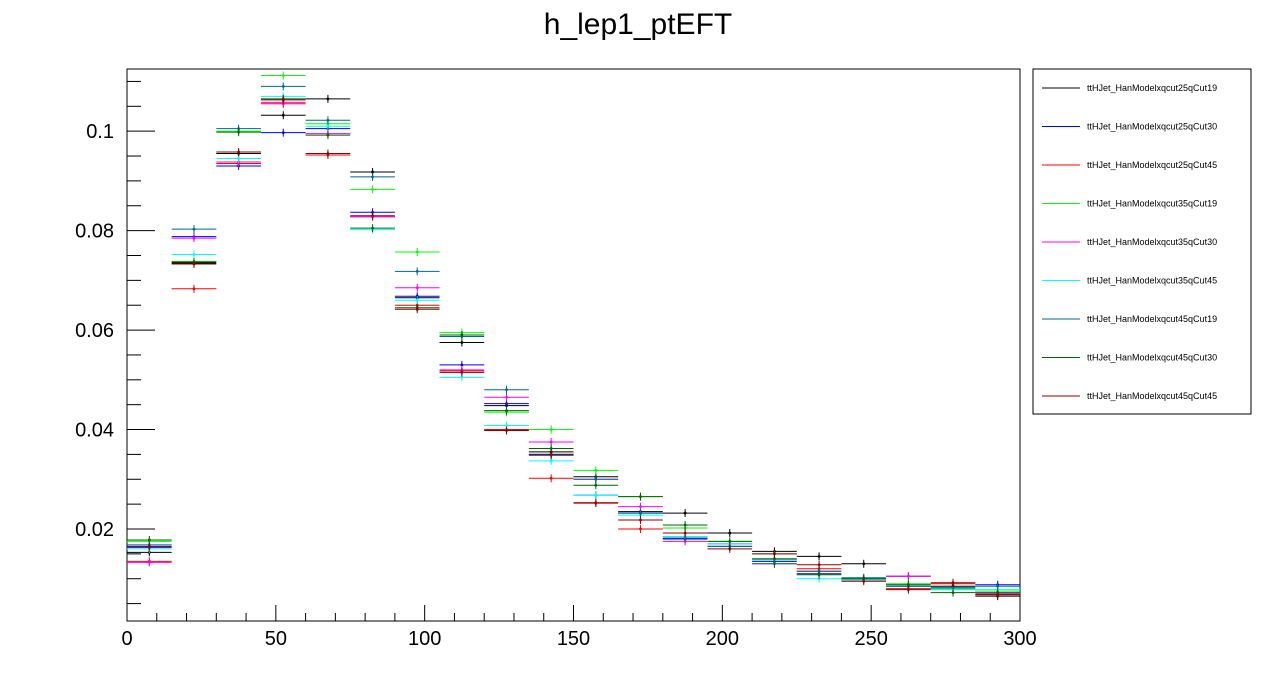 Image resolution: width=1276 pixels, height=692 pixels. I want to click on legend-label: ttHJet_HanModelxqcut45qCut30, so click(1152, 358).